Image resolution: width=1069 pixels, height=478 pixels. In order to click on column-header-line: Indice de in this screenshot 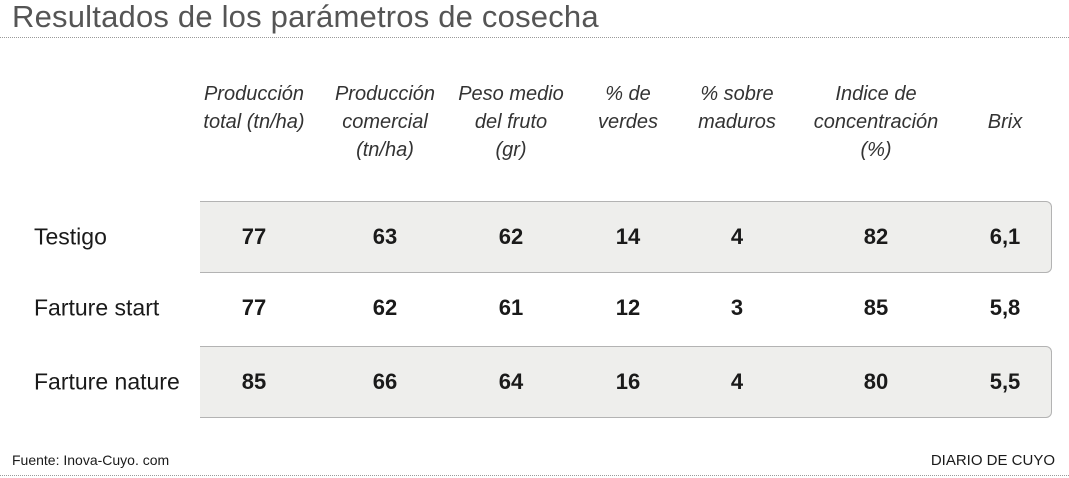, I will do `click(876, 94)`.